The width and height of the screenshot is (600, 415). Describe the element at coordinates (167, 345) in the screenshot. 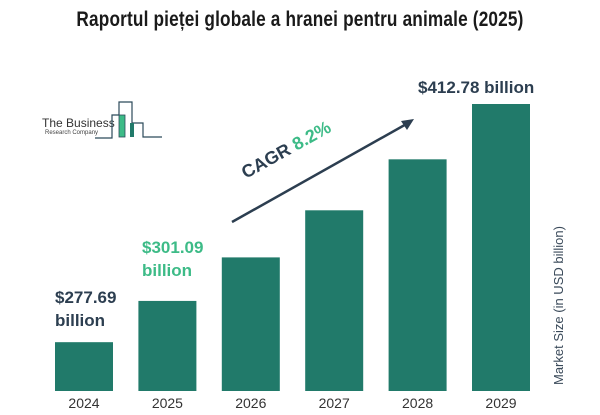

I see `bar-2025` at that location.